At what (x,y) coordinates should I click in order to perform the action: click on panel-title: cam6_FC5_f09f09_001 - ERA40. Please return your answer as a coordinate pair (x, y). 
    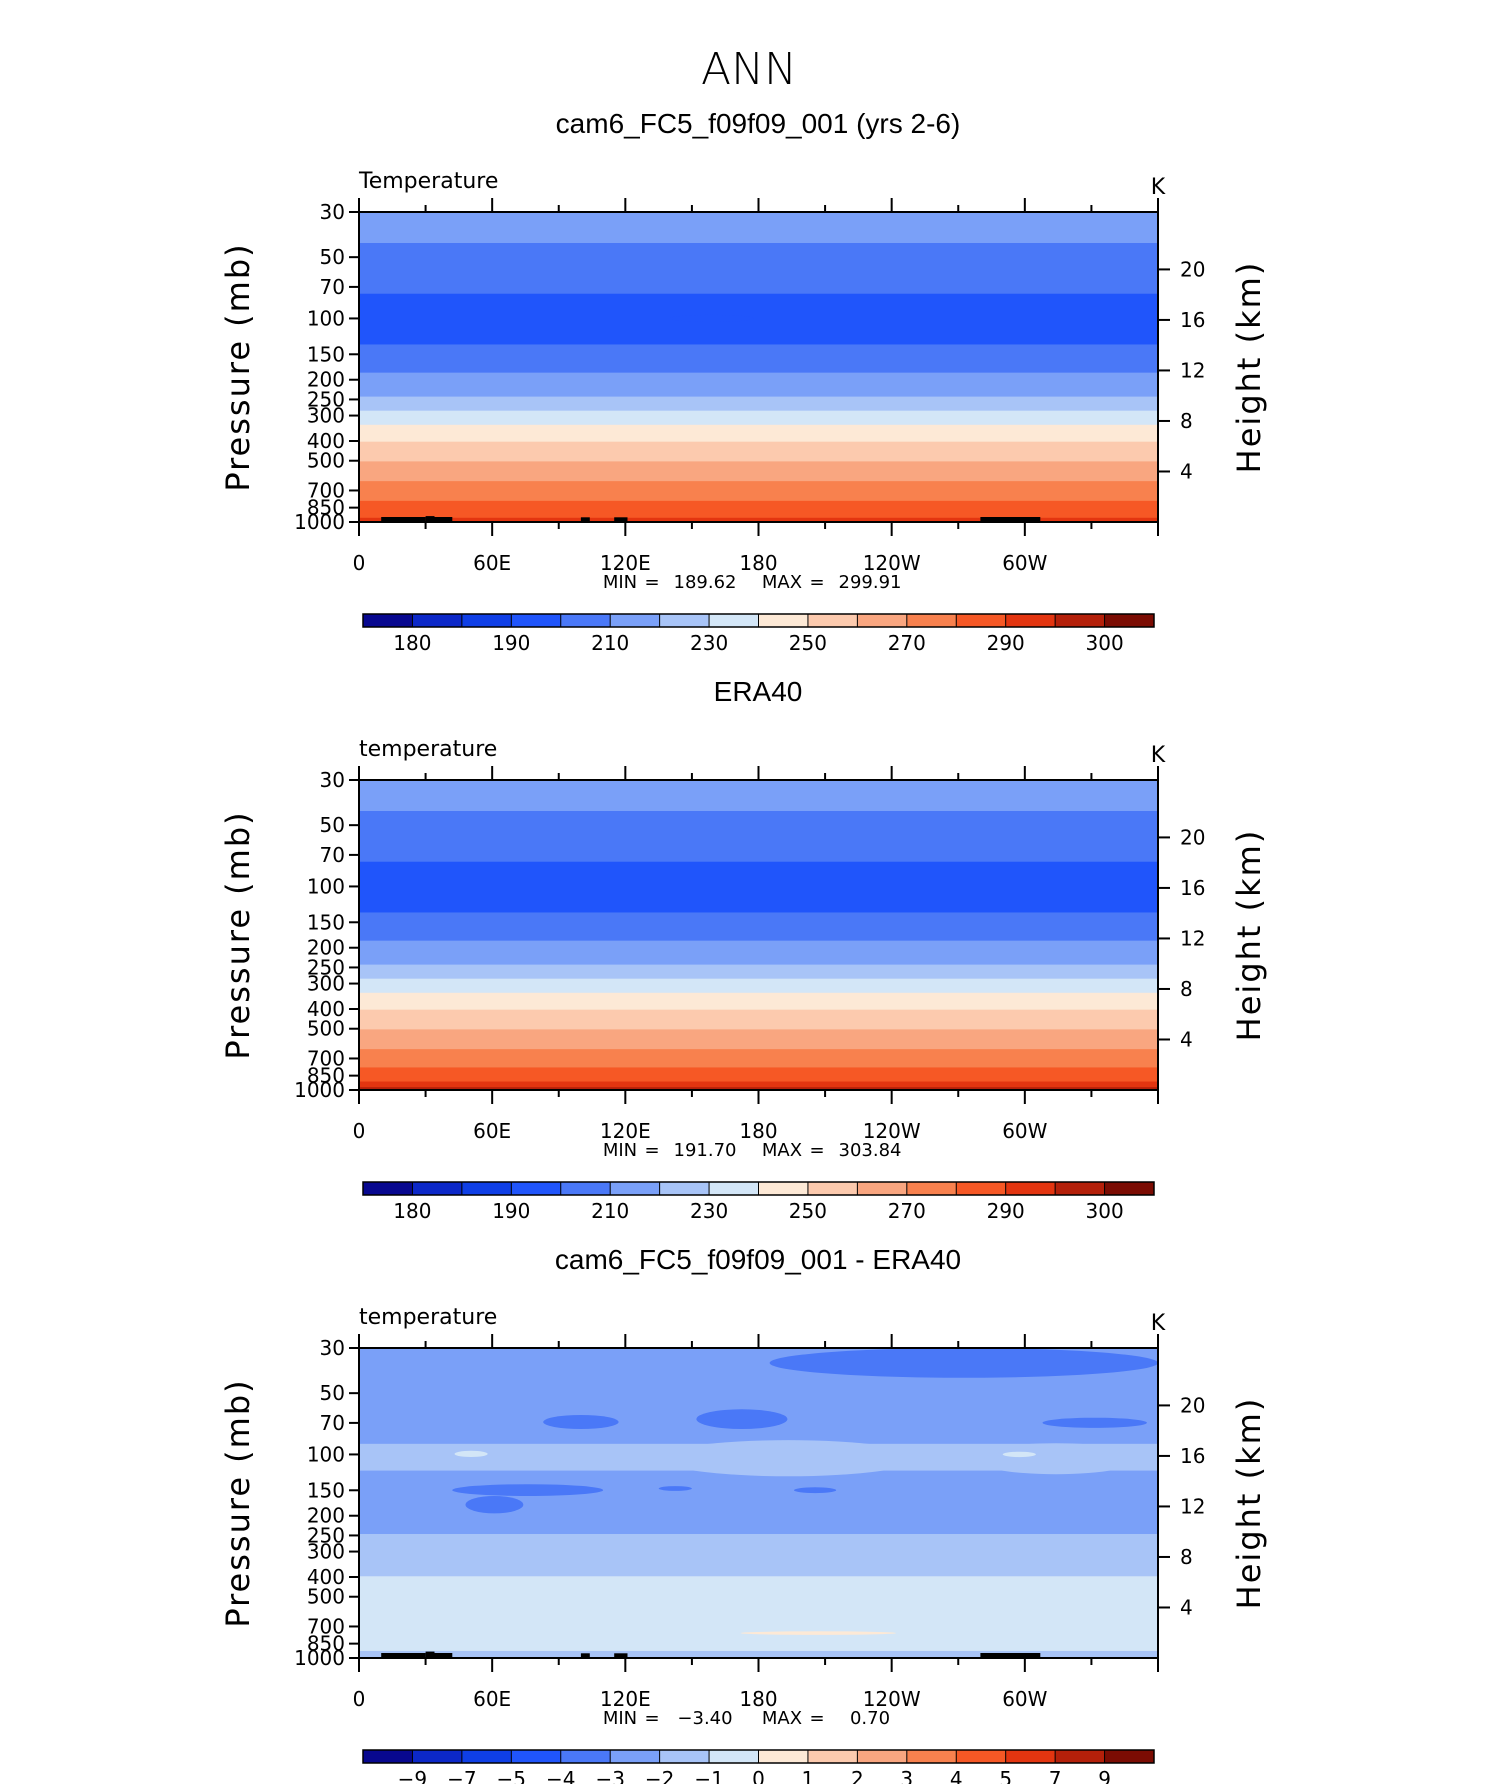
    Looking at the image, I should click on (758, 1259).